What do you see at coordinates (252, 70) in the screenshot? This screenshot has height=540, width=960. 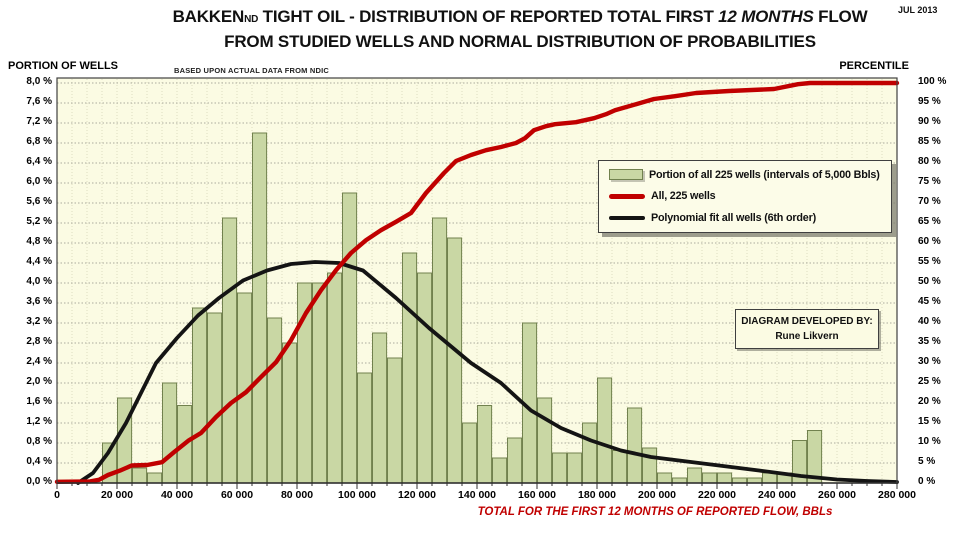 I see `left-axis-subheader: BASED UPON ACTUAL DATA FROM NDIC` at bounding box center [252, 70].